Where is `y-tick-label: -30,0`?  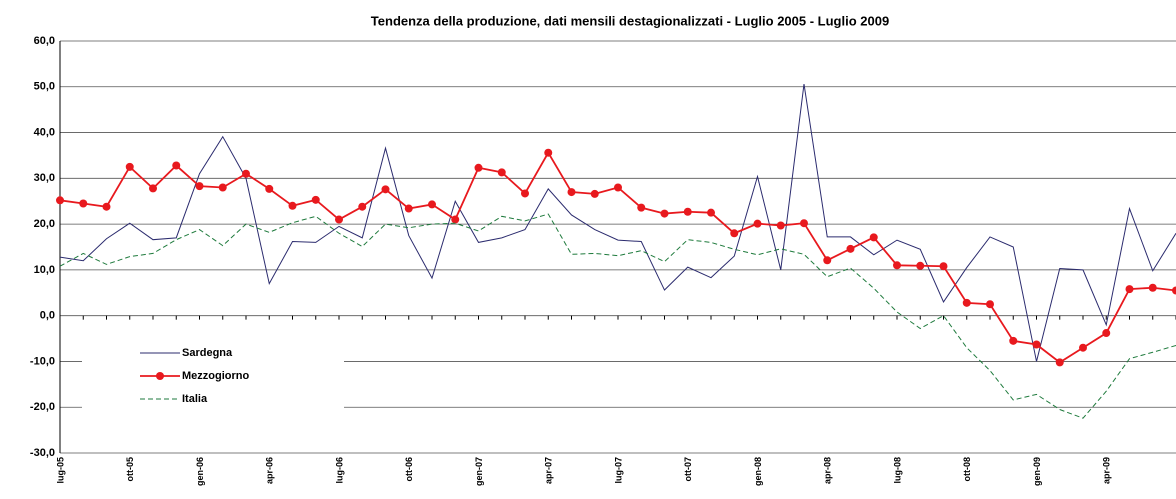 y-tick-label: -30,0 is located at coordinates (42, 453).